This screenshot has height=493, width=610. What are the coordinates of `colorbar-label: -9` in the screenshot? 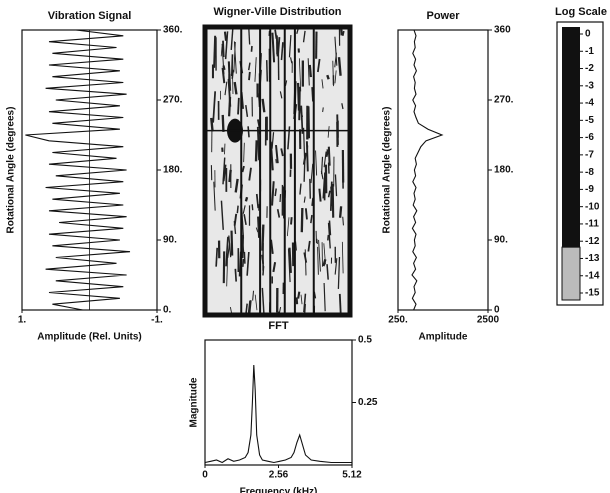 It's located at (589, 189).